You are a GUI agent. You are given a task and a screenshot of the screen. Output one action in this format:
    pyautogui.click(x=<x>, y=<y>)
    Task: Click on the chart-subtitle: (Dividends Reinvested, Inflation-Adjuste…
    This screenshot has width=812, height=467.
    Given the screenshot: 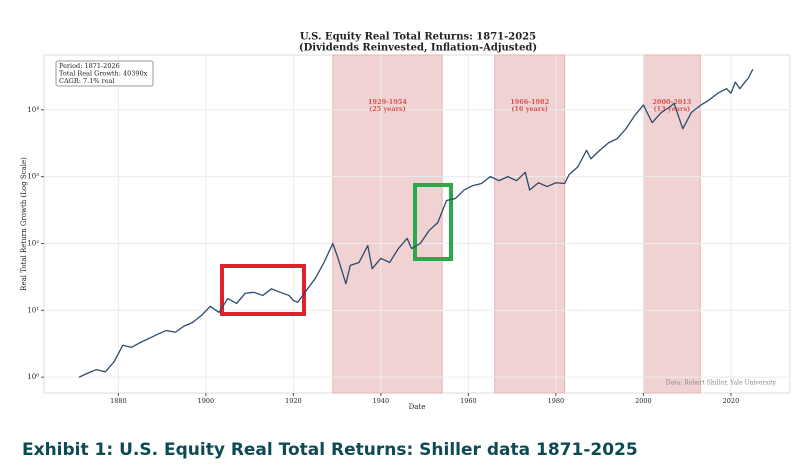 What is the action you would take?
    pyautogui.click(x=418, y=48)
    